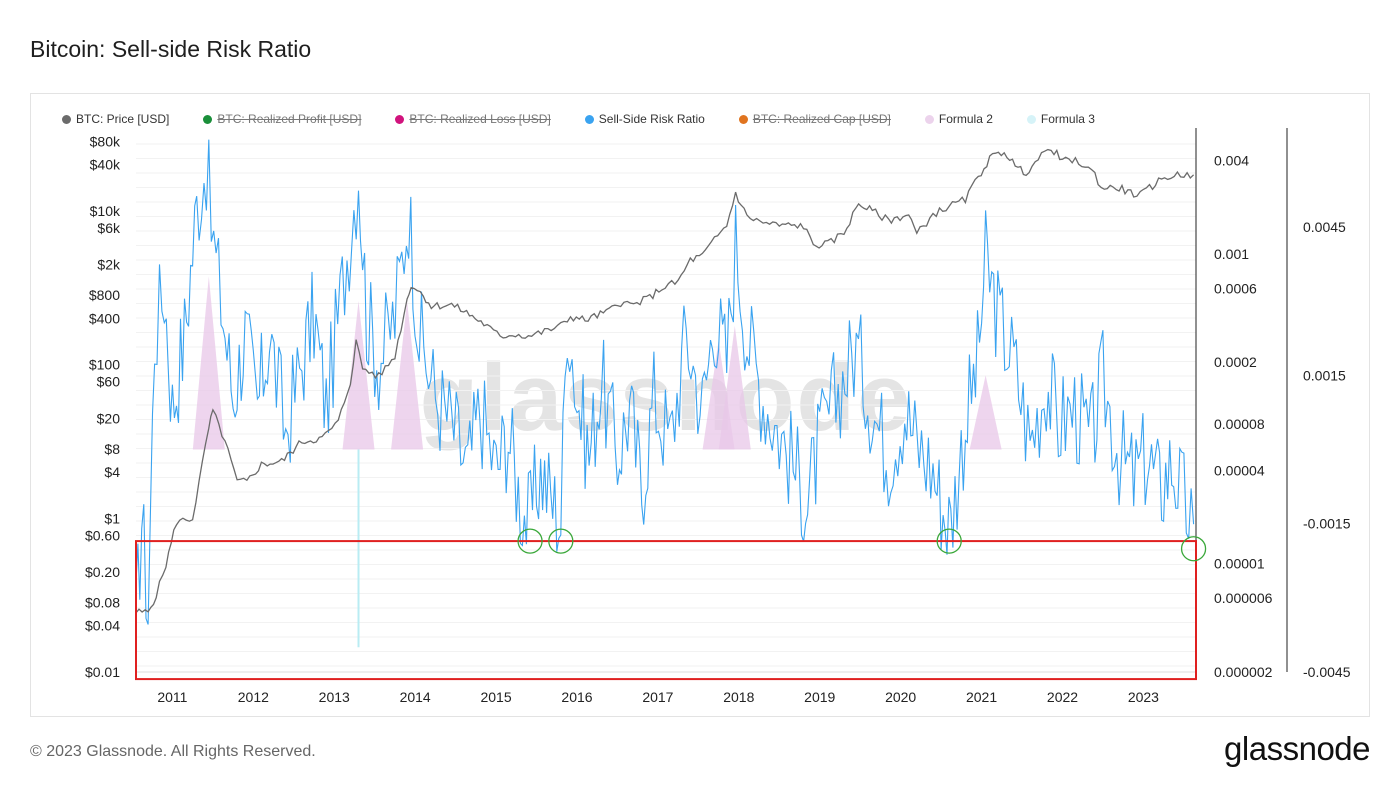  What do you see at coordinates (1243, 598) in the screenshot?
I see `y-right-tick-label: 0.000006` at bounding box center [1243, 598].